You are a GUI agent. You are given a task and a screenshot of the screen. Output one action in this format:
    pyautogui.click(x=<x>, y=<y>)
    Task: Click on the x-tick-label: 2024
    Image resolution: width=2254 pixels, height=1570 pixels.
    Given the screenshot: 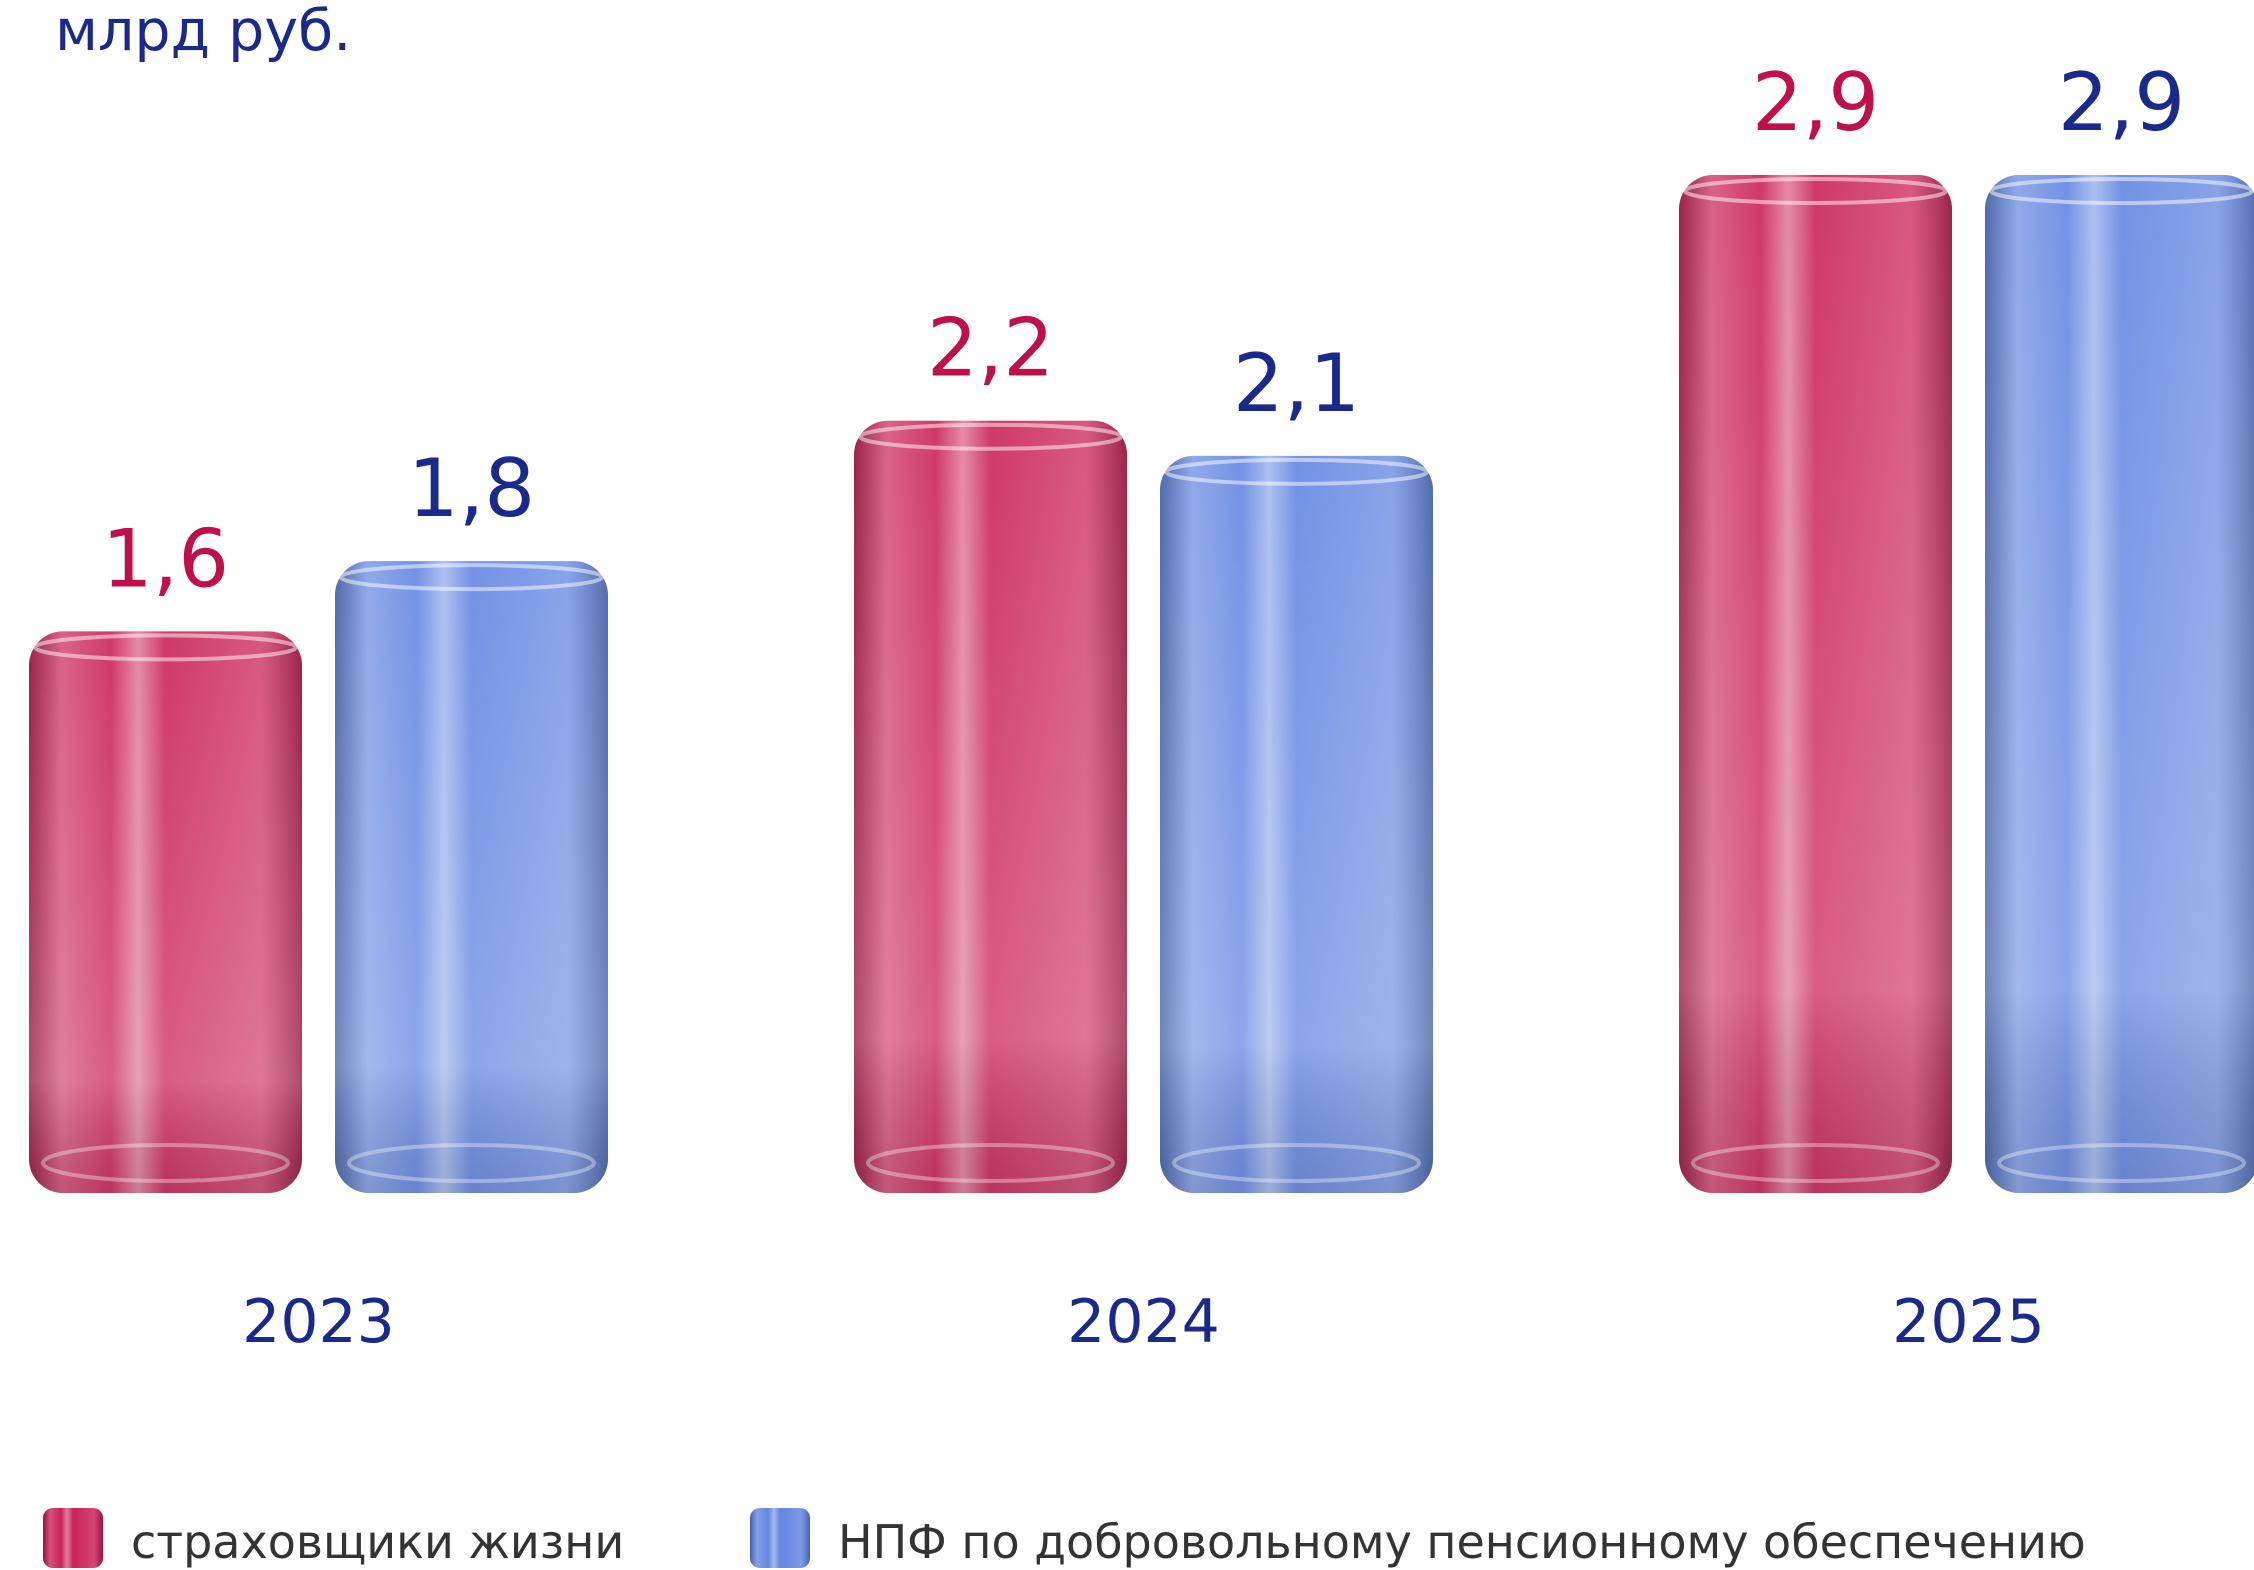 What is the action you would take?
    pyautogui.click(x=1143, y=1322)
    